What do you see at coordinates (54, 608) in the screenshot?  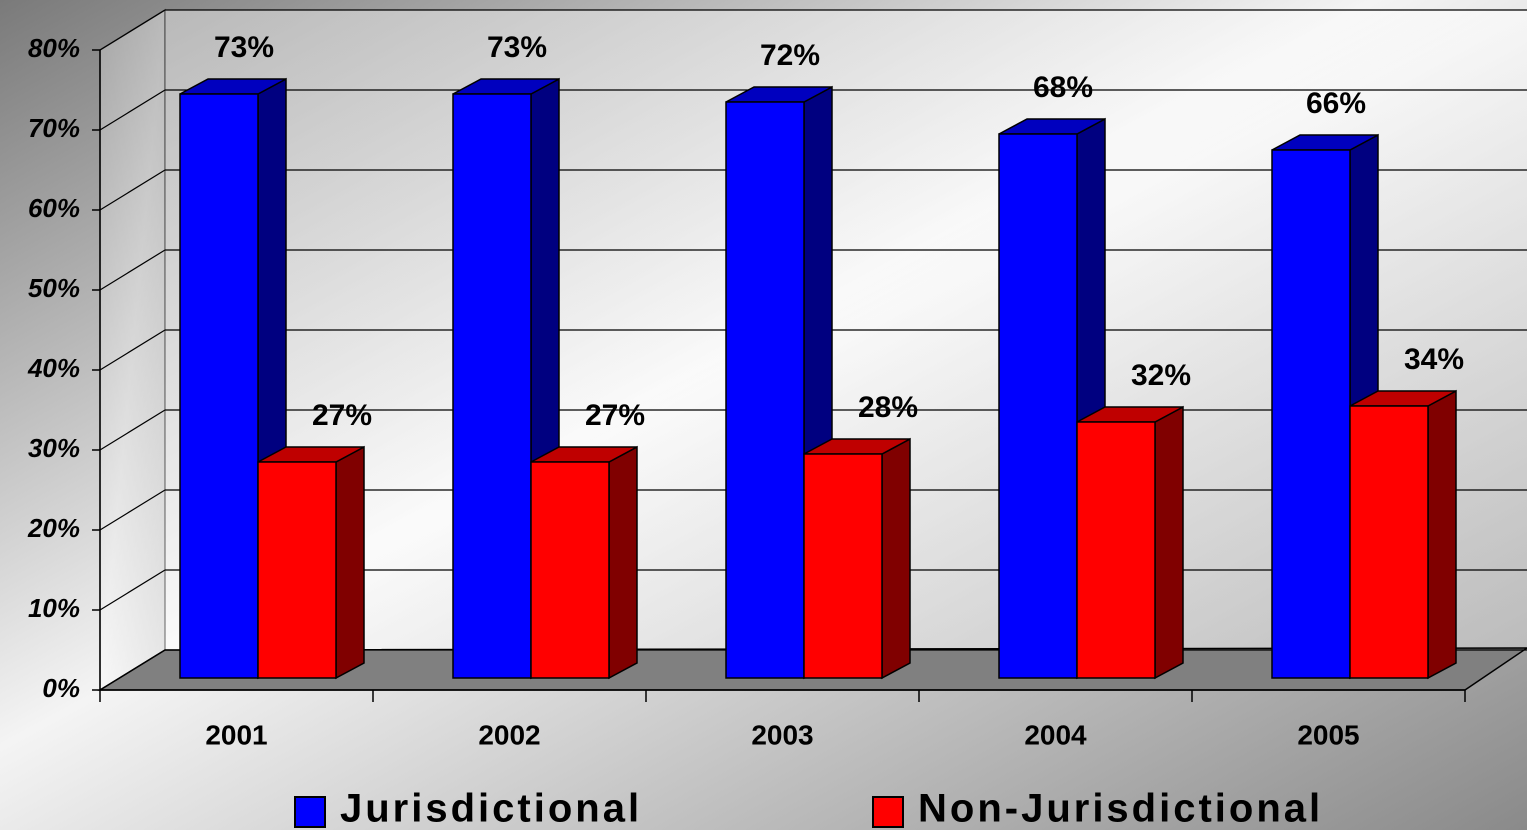 I see `y-tick-label: 10%` at bounding box center [54, 608].